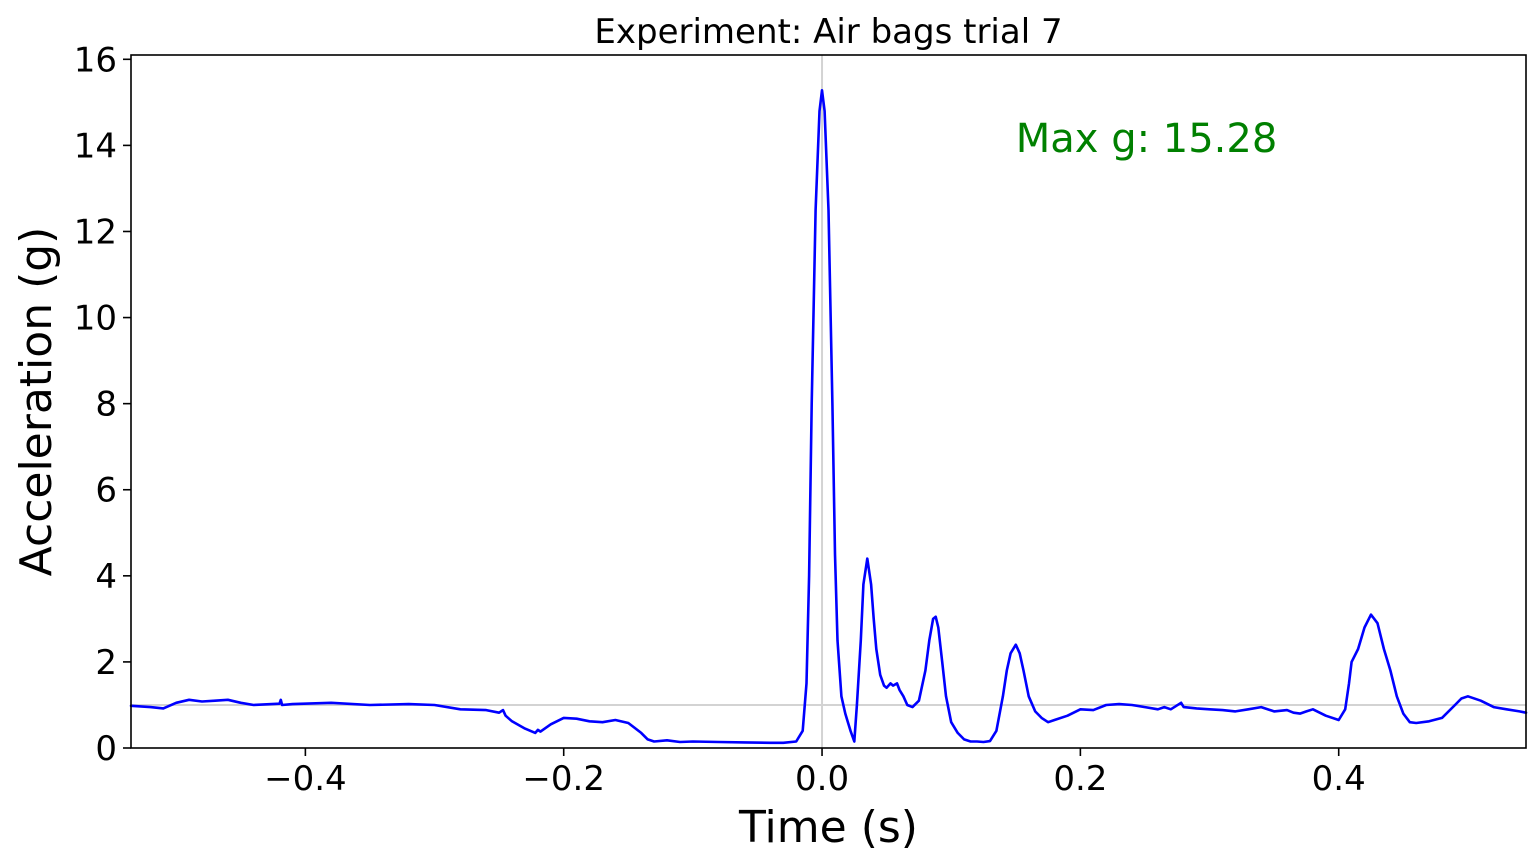 This screenshot has height=867, width=1540. I want to click on chart-title: Experiment: Air bags trial 7, so click(828, 32).